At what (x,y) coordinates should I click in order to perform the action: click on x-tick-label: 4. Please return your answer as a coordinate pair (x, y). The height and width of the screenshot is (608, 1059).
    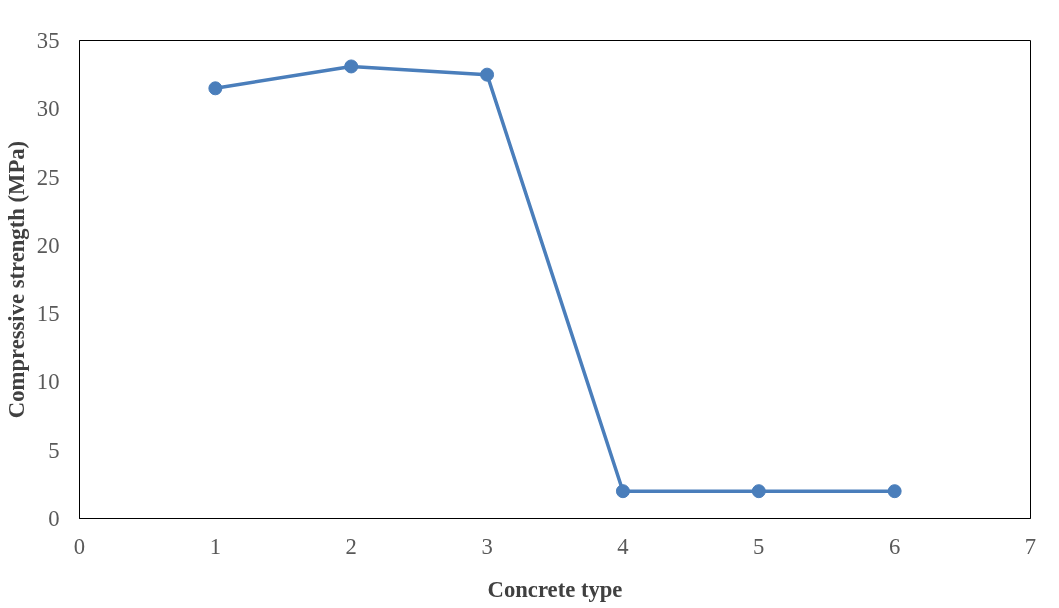
    Looking at the image, I should click on (623, 546).